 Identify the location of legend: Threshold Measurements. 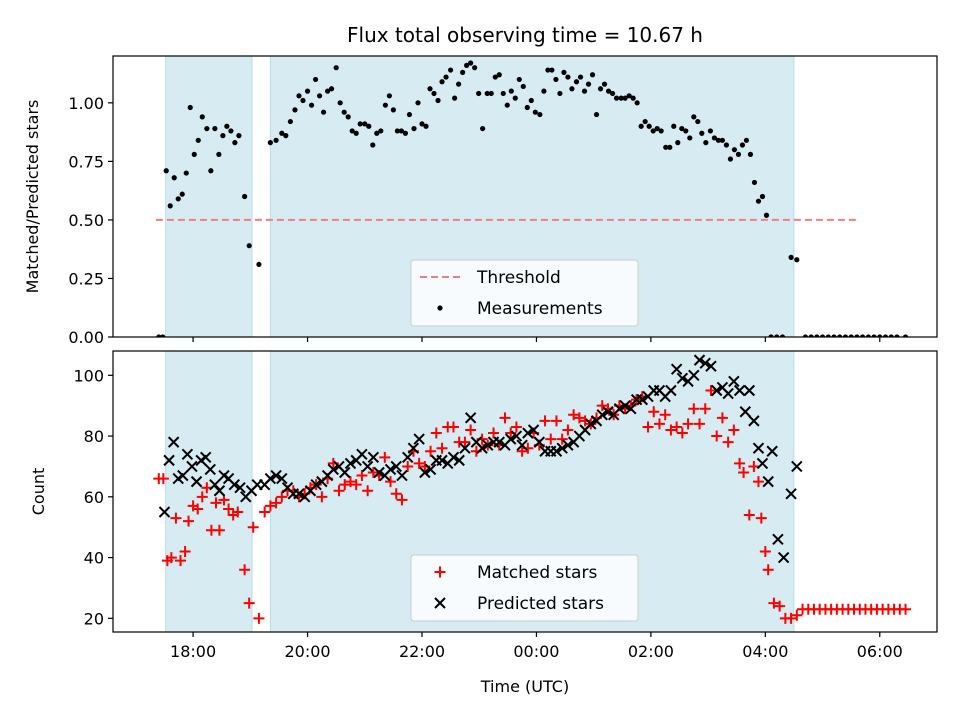
(524, 293).